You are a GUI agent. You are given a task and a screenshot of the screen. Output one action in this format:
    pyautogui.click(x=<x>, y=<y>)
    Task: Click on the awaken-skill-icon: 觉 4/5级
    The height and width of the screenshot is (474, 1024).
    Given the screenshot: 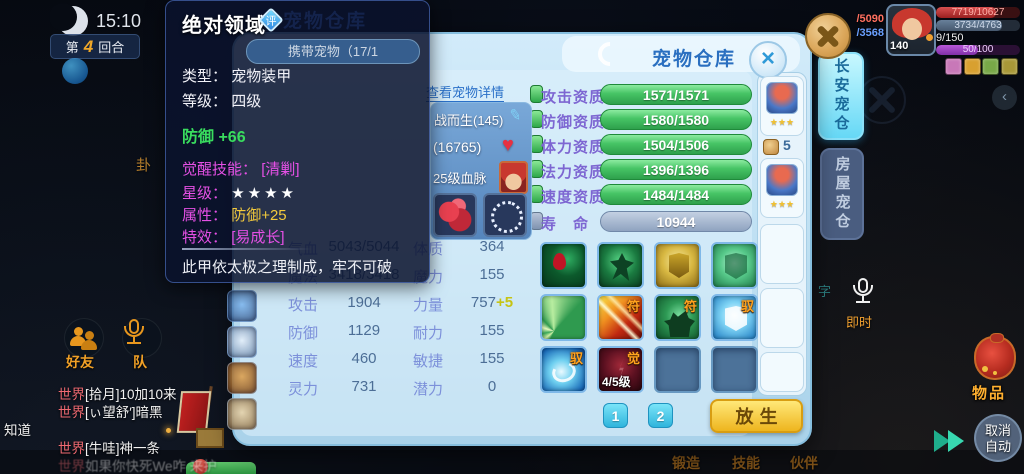 What is the action you would take?
    pyautogui.click(x=620, y=369)
    